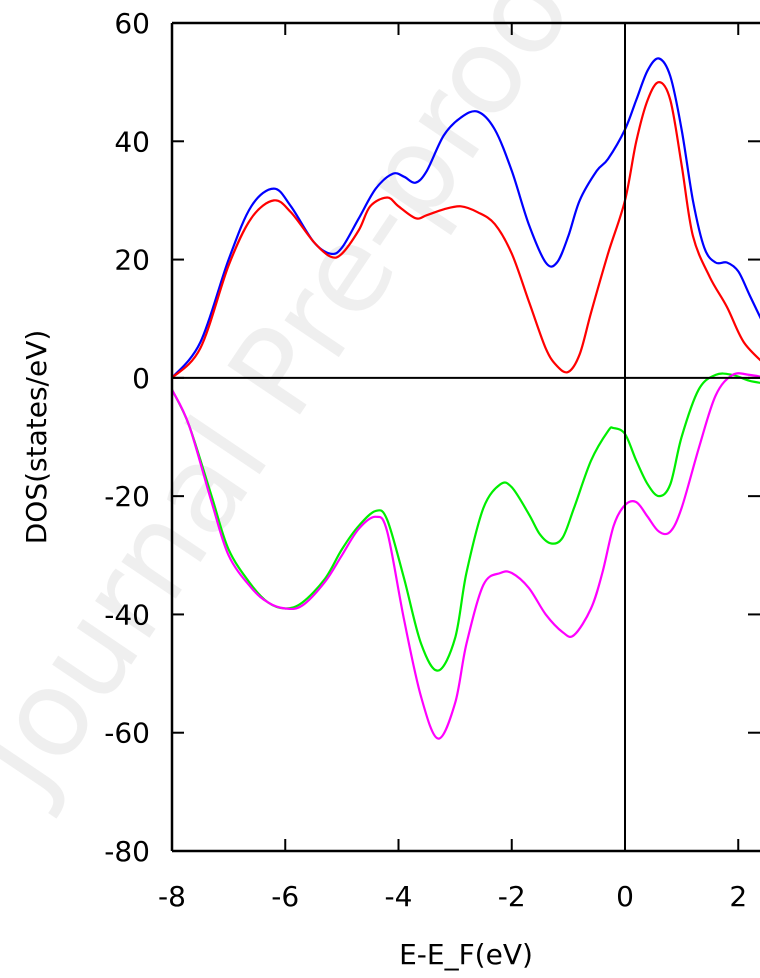 The height and width of the screenshot is (978, 760). Describe the element at coordinates (36, 437) in the screenshot. I see `y-axis-title: DOS(states/eV)` at that location.